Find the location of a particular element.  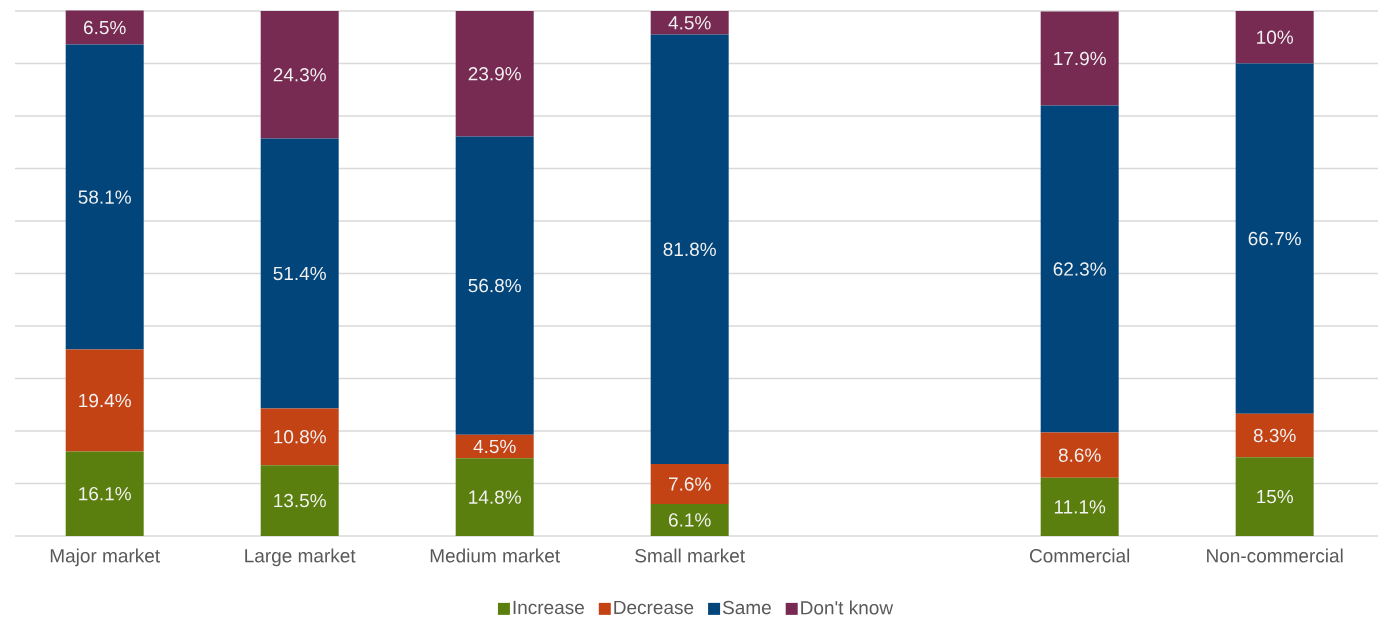

x-tick-label: Major market is located at coordinates (105, 557).